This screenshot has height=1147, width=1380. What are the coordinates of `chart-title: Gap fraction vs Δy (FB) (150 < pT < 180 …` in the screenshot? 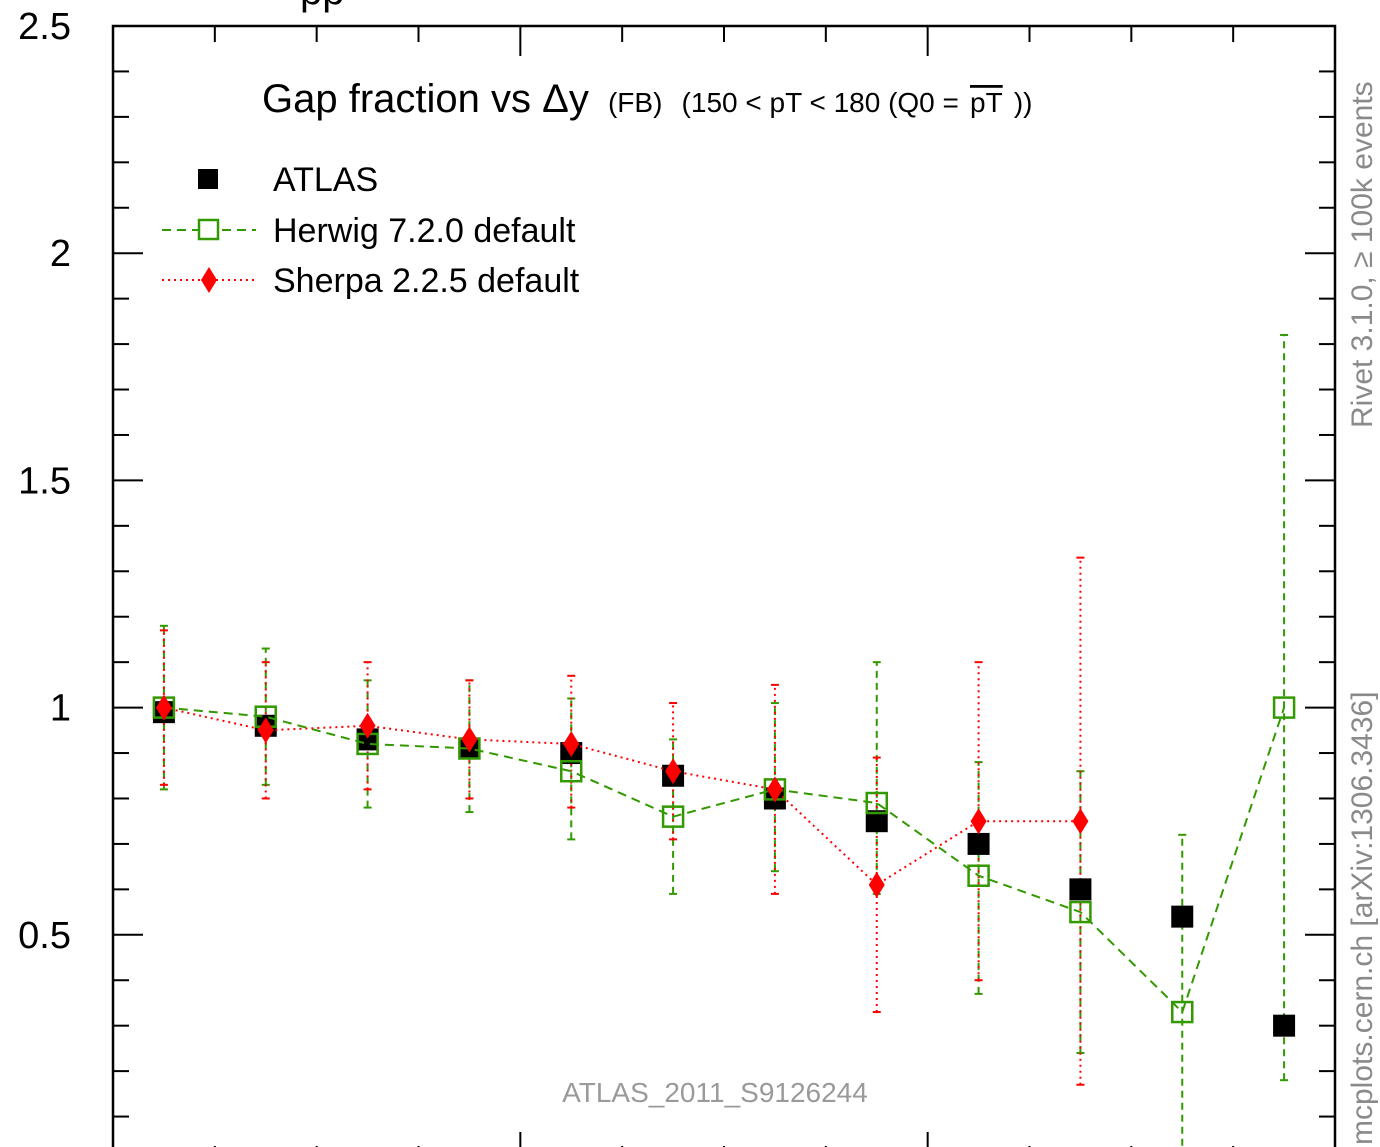 It's located at (647, 99).